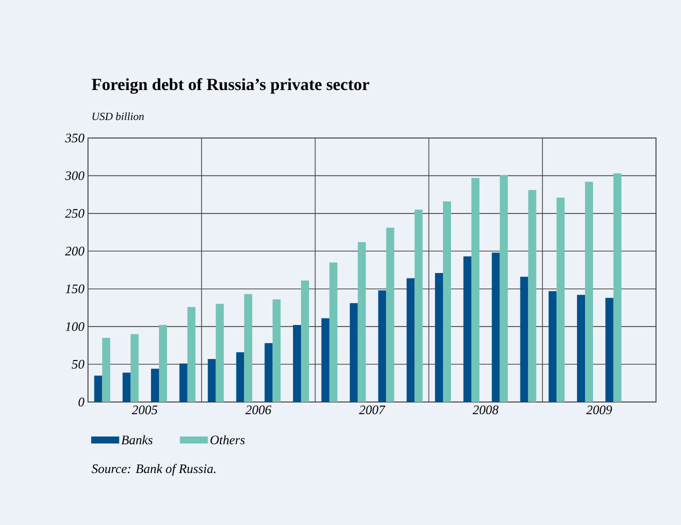 This screenshot has height=525, width=681. Describe the element at coordinates (118, 116) in the screenshot. I see `y-axis-title: USD billion` at that location.